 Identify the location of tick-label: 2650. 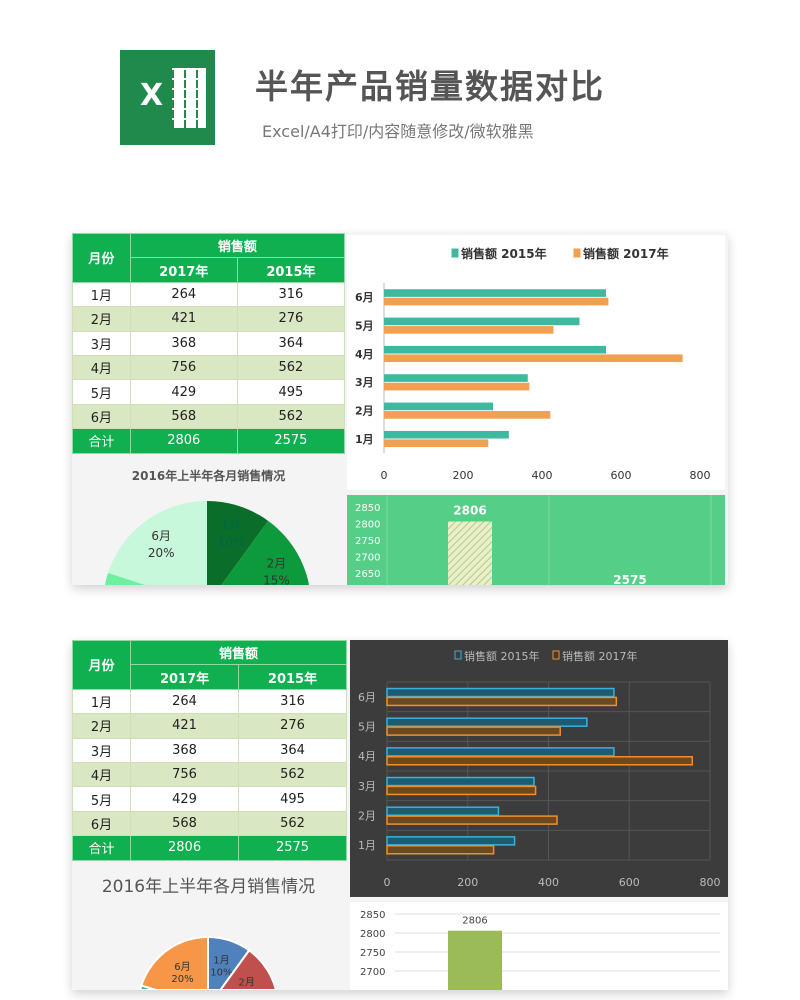
(367, 574).